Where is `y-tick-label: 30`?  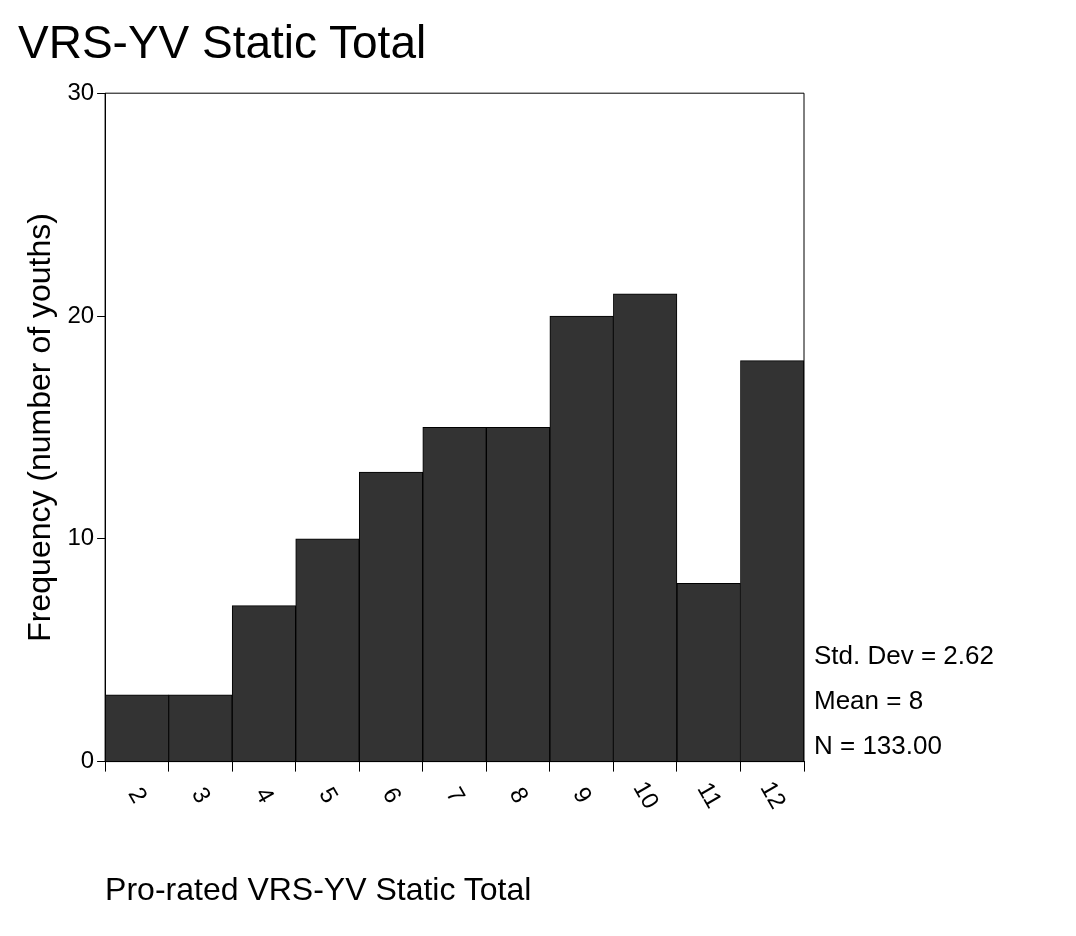
y-tick-label: 30 is located at coordinates (81, 91).